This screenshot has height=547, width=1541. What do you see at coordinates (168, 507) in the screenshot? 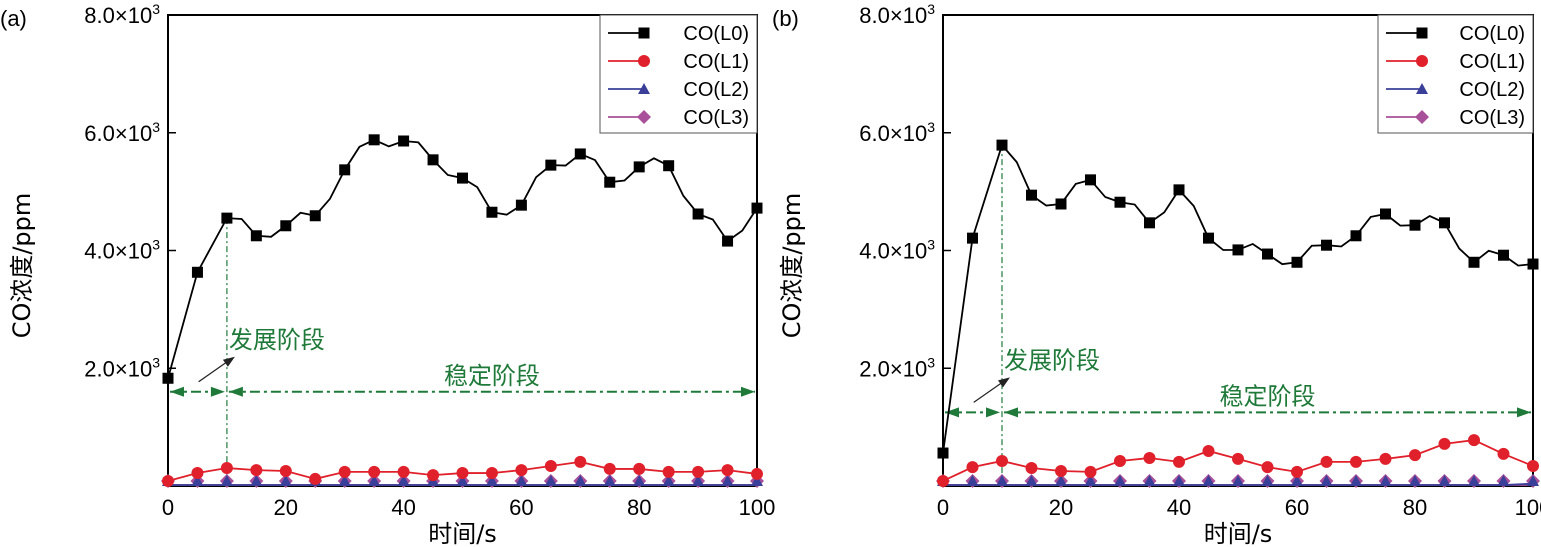
I see `x-tick-label: 0` at bounding box center [168, 507].